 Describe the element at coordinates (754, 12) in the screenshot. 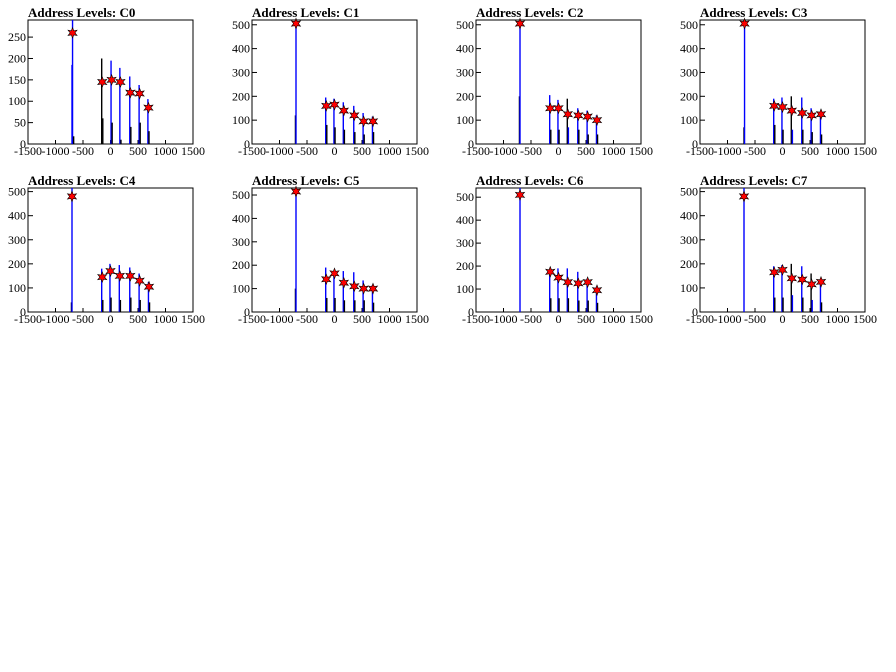

I see `chart-title: Address Levels: C3` at that location.